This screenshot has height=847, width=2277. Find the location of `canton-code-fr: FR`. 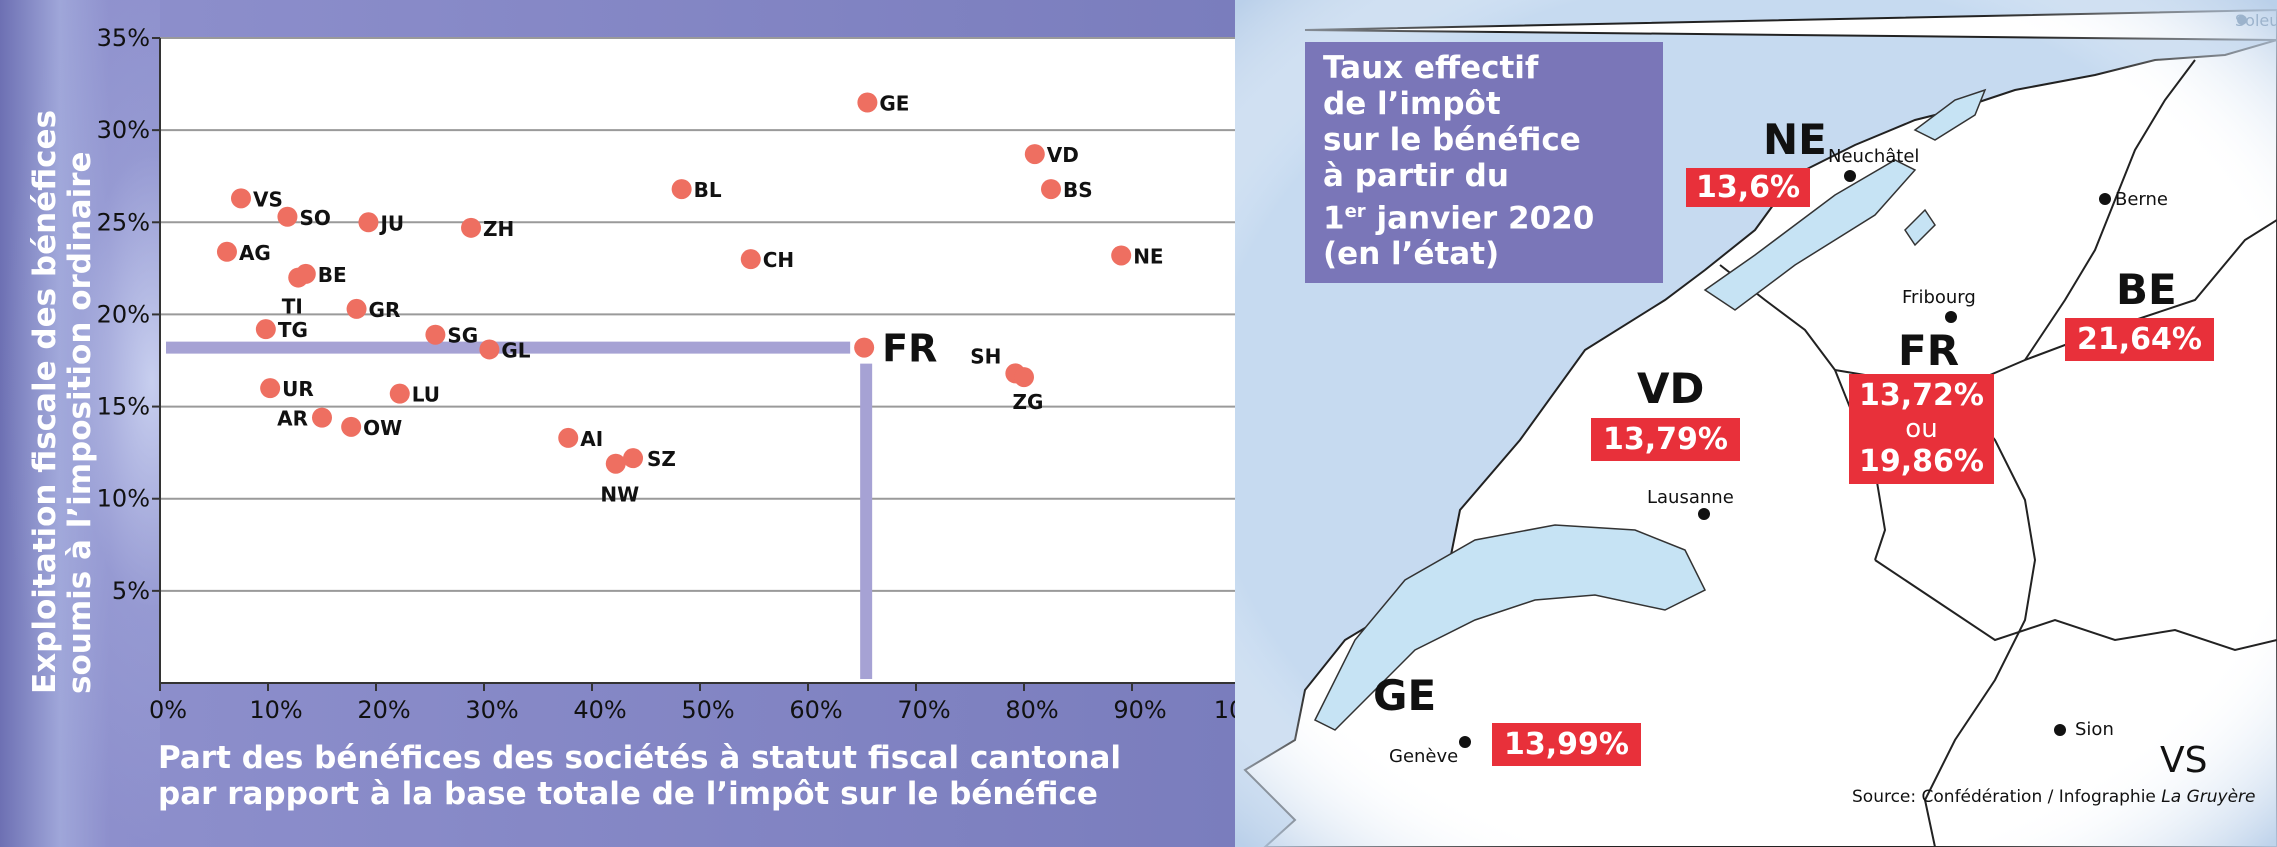

canton-code-fr: FR is located at coordinates (1929, 350).